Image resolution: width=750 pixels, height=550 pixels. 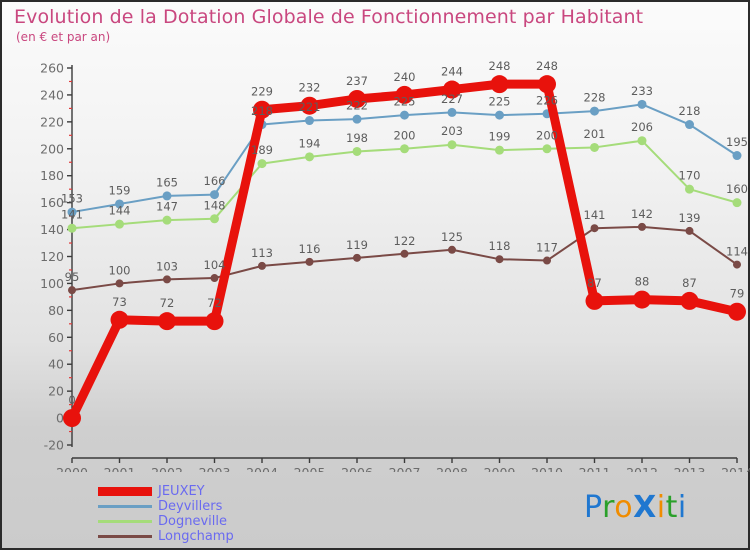 What do you see at coordinates (167, 266) in the screenshot?
I see `data-label: 103` at bounding box center [167, 266].